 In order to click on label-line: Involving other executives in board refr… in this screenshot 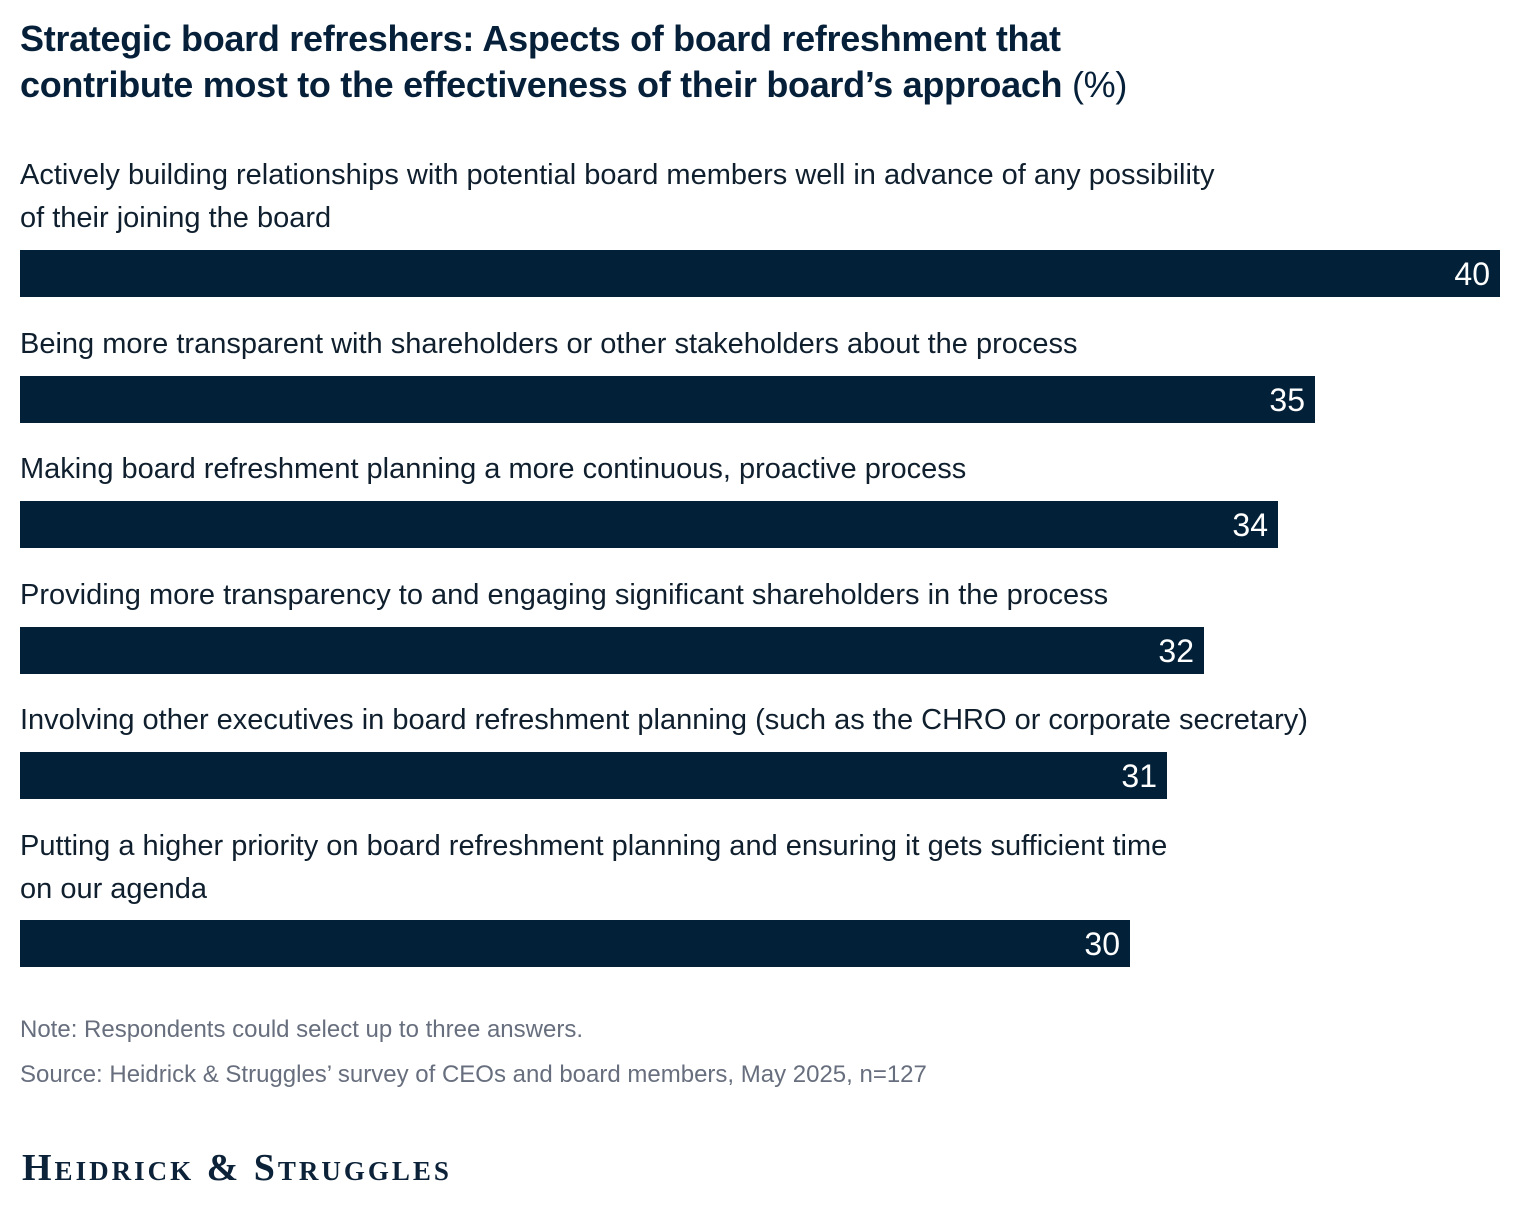, I will do `click(664, 720)`.